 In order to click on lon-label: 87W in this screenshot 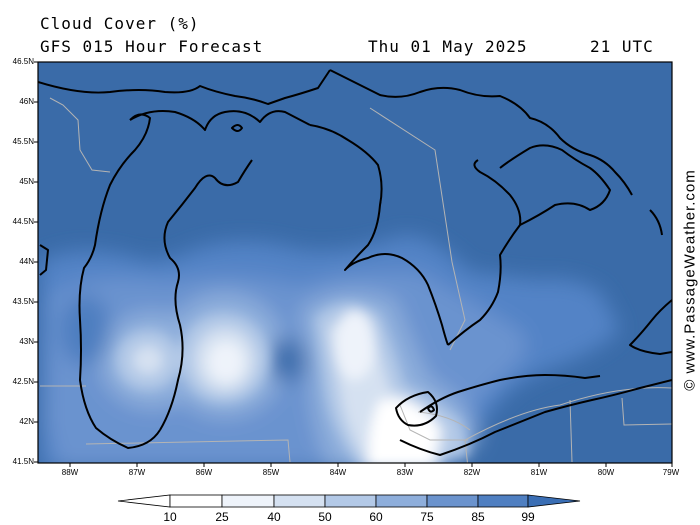, I will do `click(137, 472)`.